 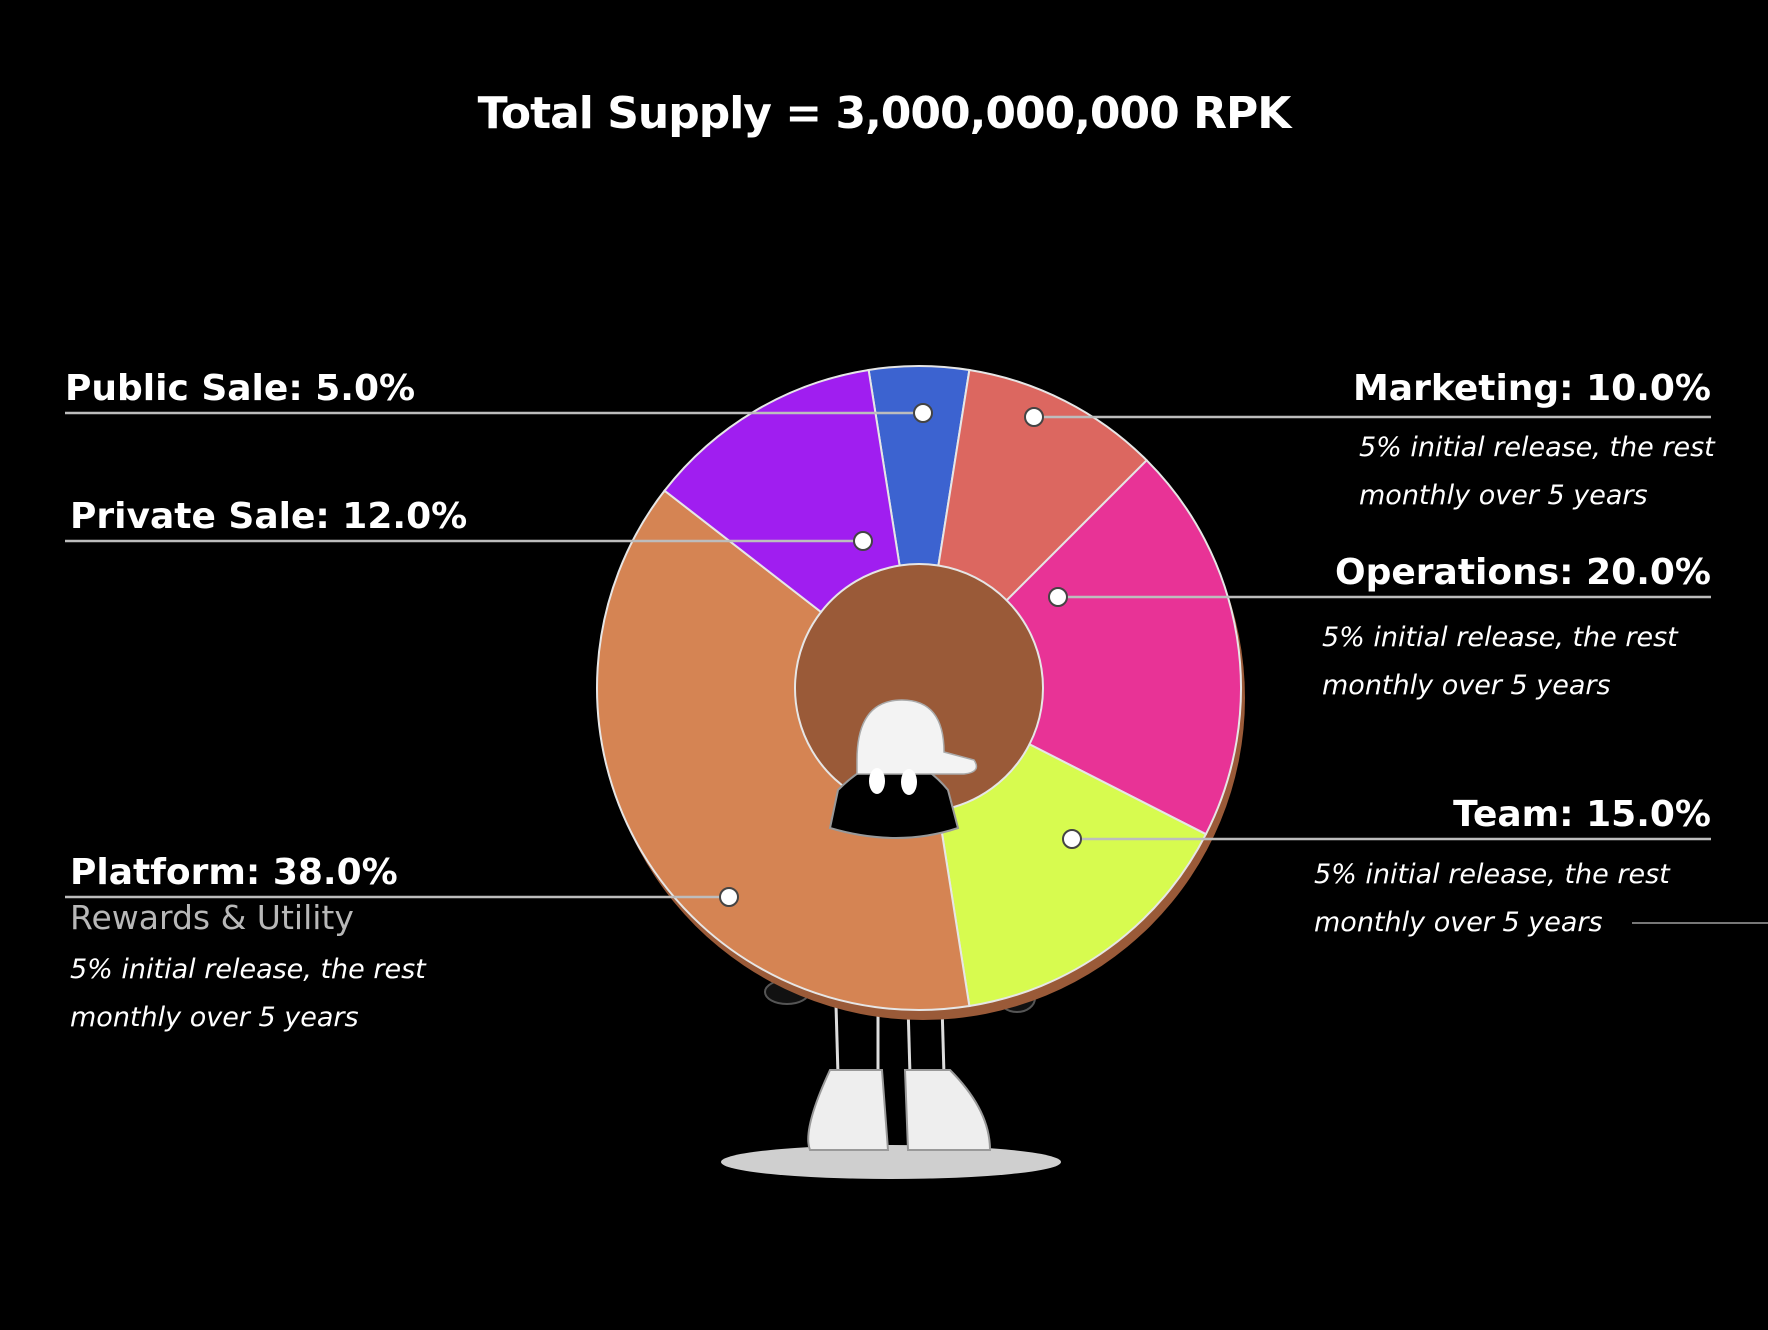 What do you see at coordinates (783, 750) in the screenshot?
I see `slice-platform` at bounding box center [783, 750].